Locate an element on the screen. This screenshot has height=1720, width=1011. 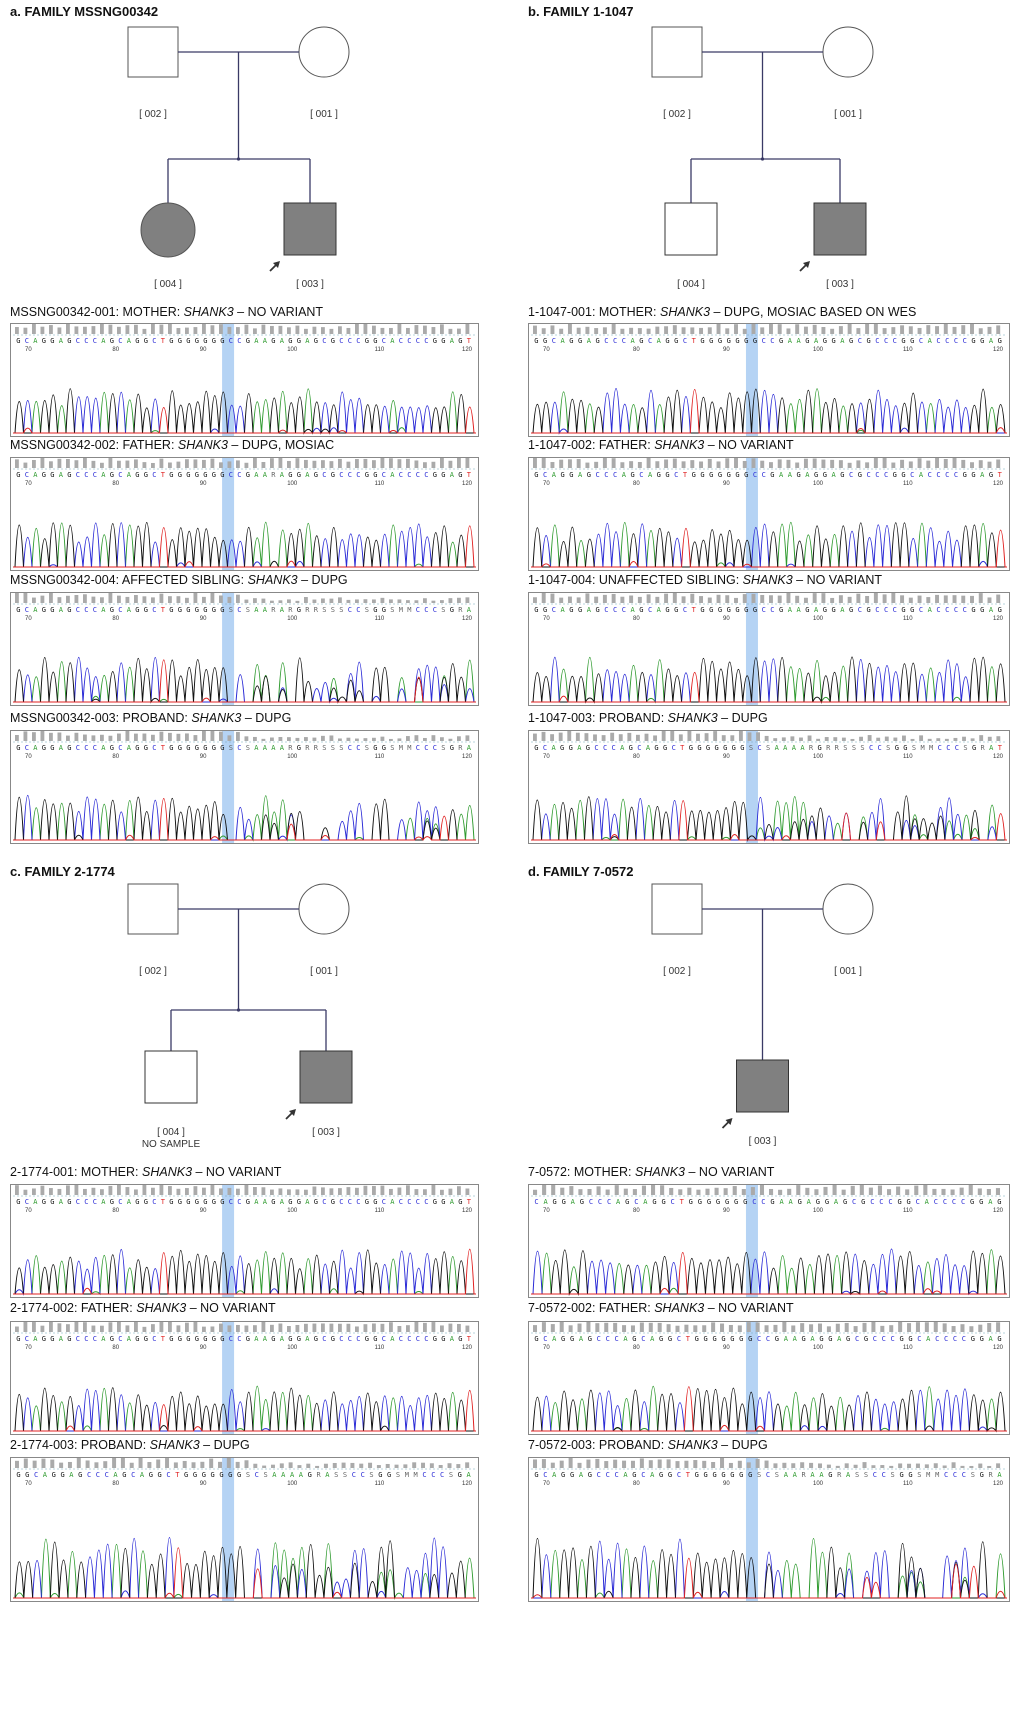
father-symbol is located at coordinates (153, 52).